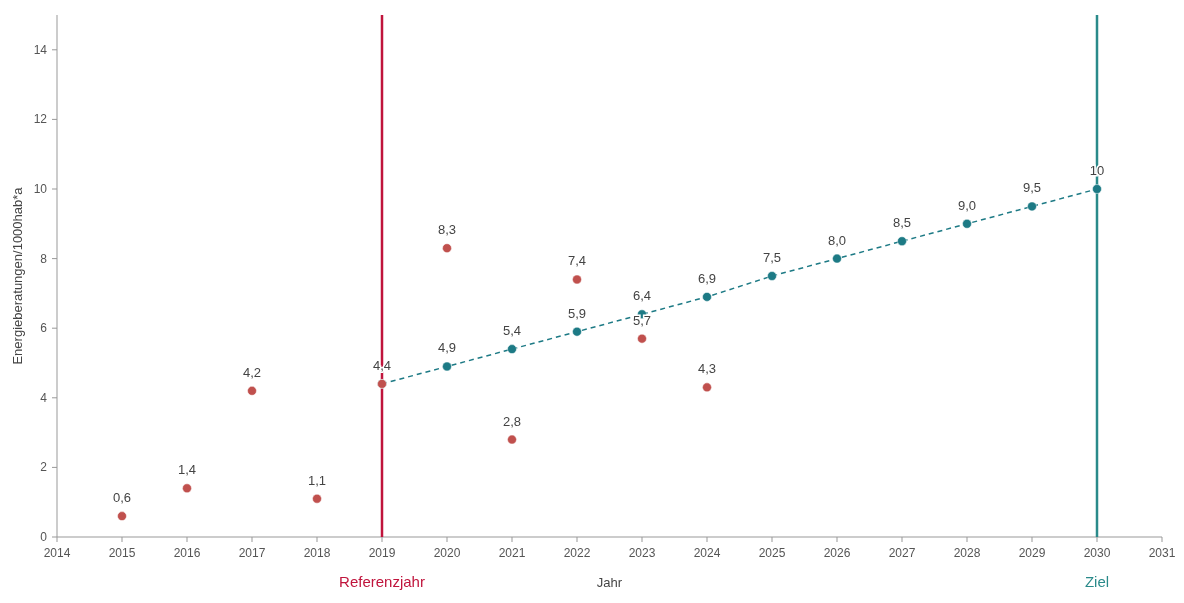  I want to click on data-label: 4,3, so click(707, 369).